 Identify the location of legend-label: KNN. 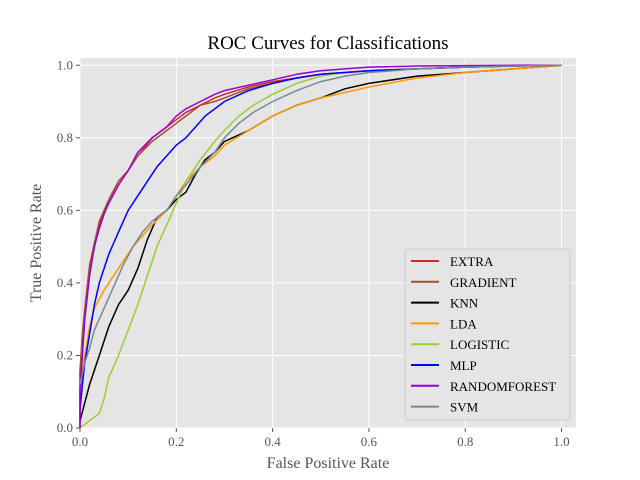
(464, 303).